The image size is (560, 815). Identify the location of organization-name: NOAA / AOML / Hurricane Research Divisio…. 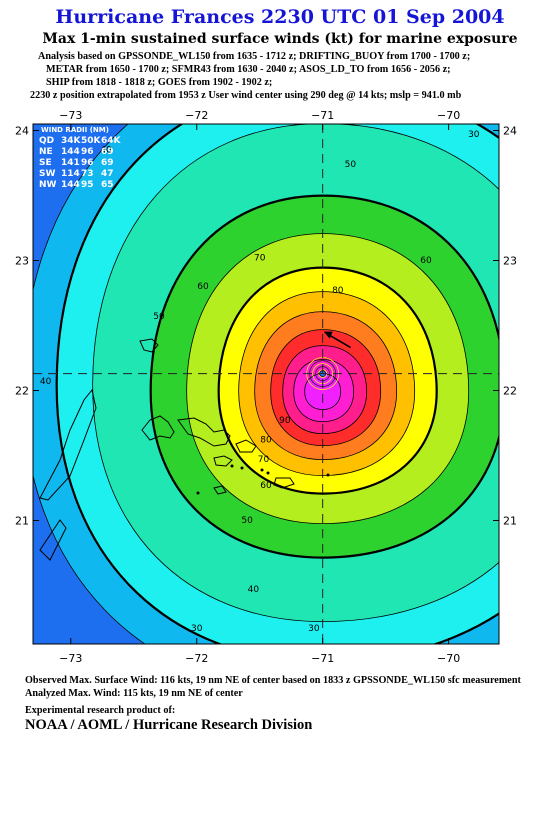
(169, 725).